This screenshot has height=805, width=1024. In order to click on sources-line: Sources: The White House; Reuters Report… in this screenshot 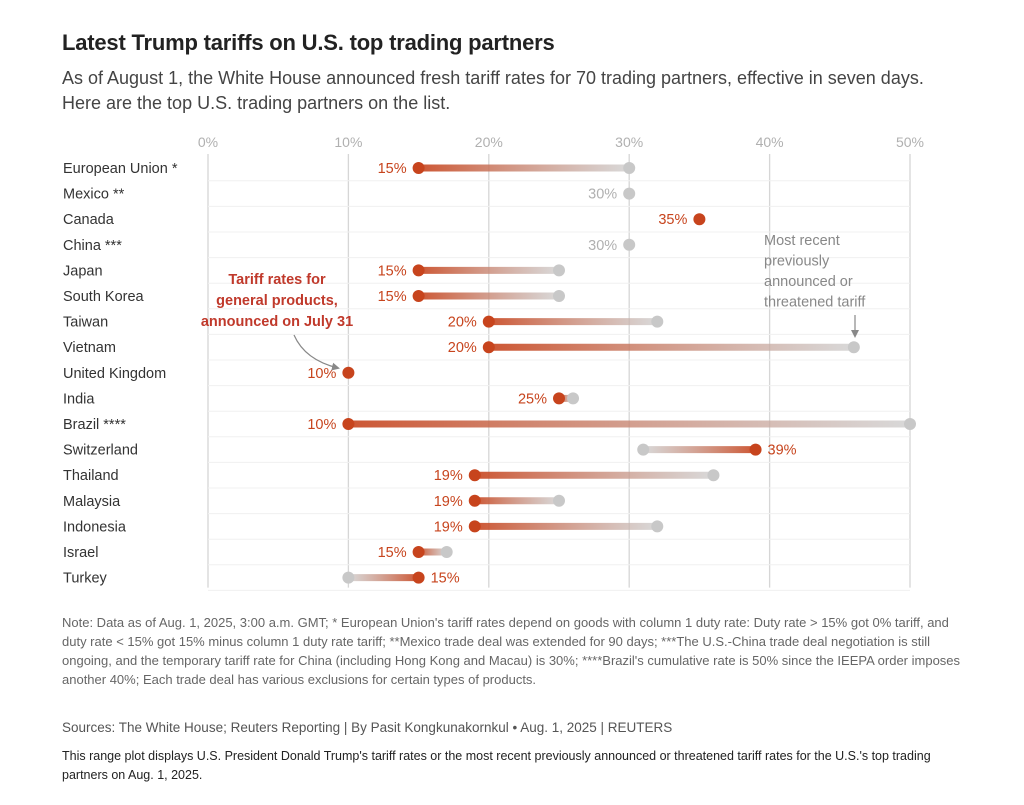, I will do `click(367, 727)`.